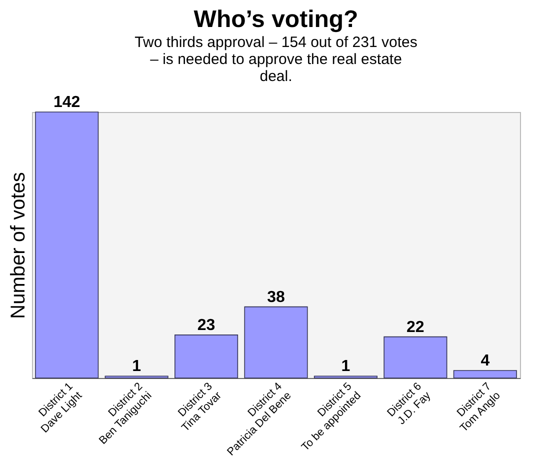 The image size is (534, 462). I want to click on data-label: 4, so click(485, 361).